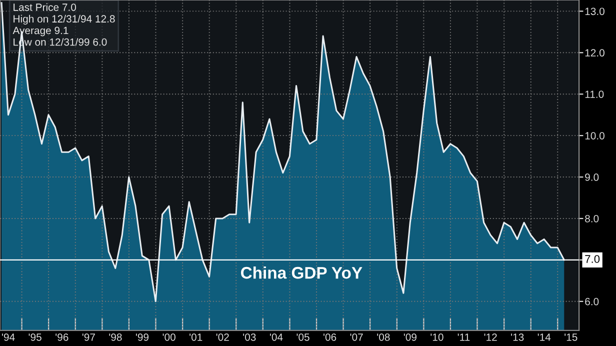 Image resolution: width=616 pixels, height=346 pixels. Describe the element at coordinates (383, 337) in the screenshot. I see `x-tick-label: '08` at that location.